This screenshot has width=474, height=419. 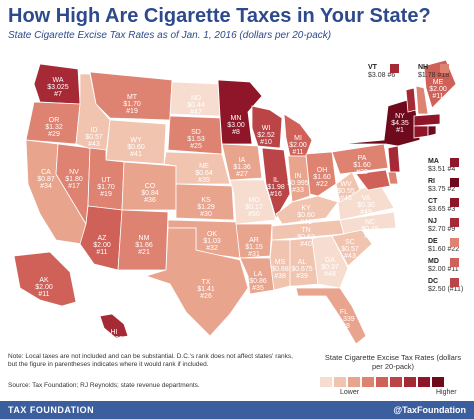 I want to click on state-label-nd-rank: #47, so click(x=196, y=112).